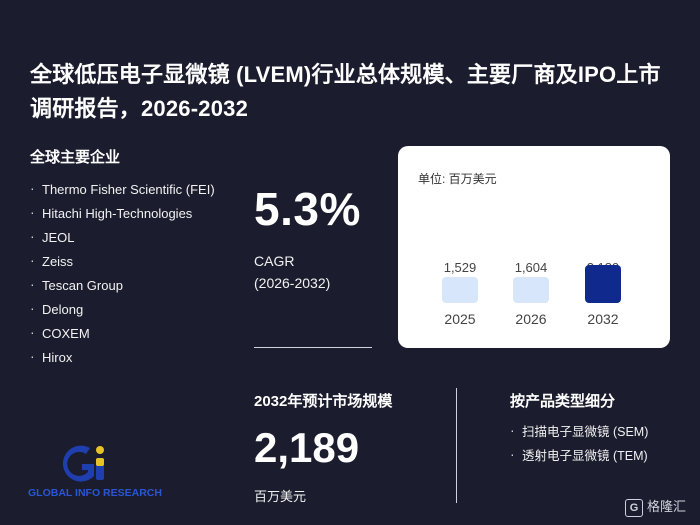  What do you see at coordinates (280, 496) in the screenshot?
I see `market-size-unit: 百万美元` at bounding box center [280, 496].